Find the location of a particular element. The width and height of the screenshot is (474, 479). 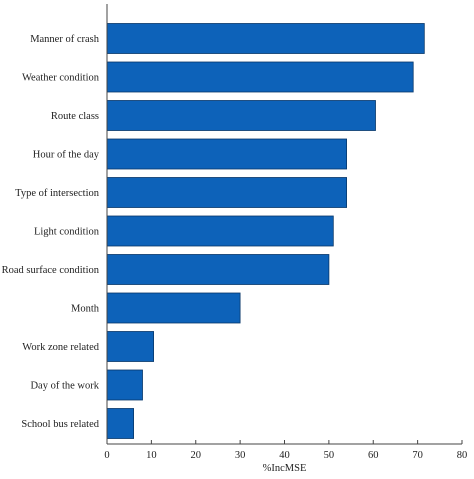

x-tick-label: 60 is located at coordinates (373, 455).